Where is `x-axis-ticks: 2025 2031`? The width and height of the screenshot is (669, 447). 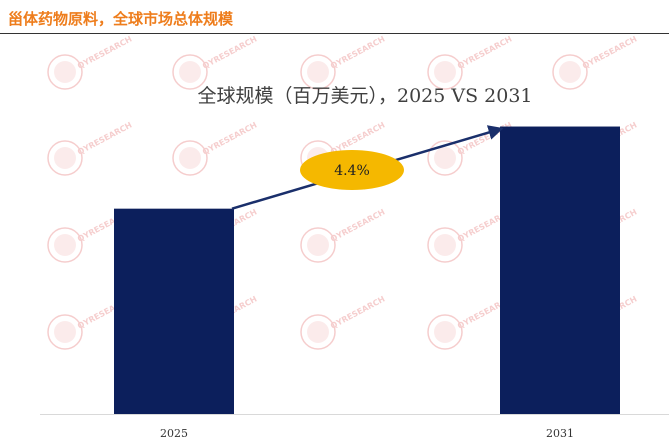
x-axis-ticks: 2025 2031 is located at coordinates (367, 433).